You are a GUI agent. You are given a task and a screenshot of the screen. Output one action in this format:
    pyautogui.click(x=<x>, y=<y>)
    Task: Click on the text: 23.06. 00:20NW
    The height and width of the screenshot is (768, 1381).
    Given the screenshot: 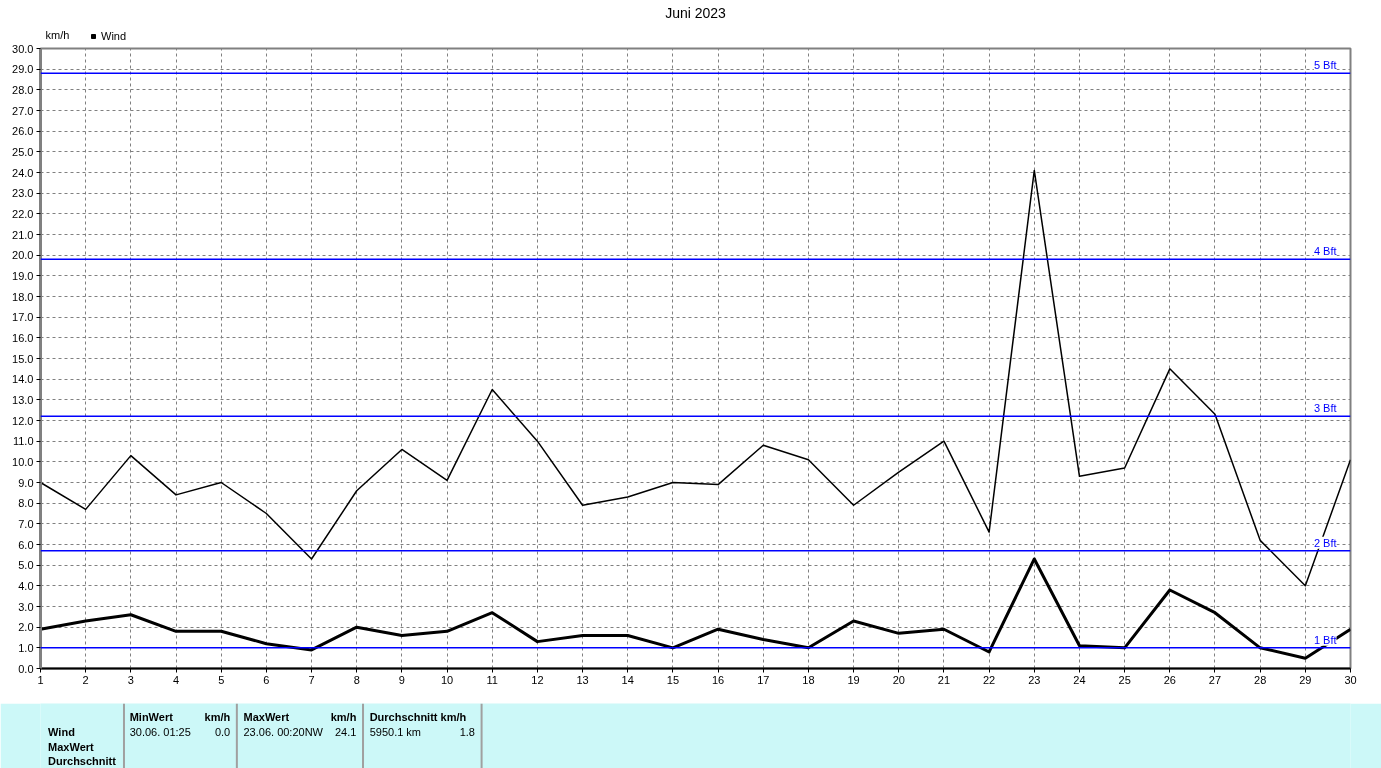 What is the action you would take?
    pyautogui.click(x=283, y=731)
    